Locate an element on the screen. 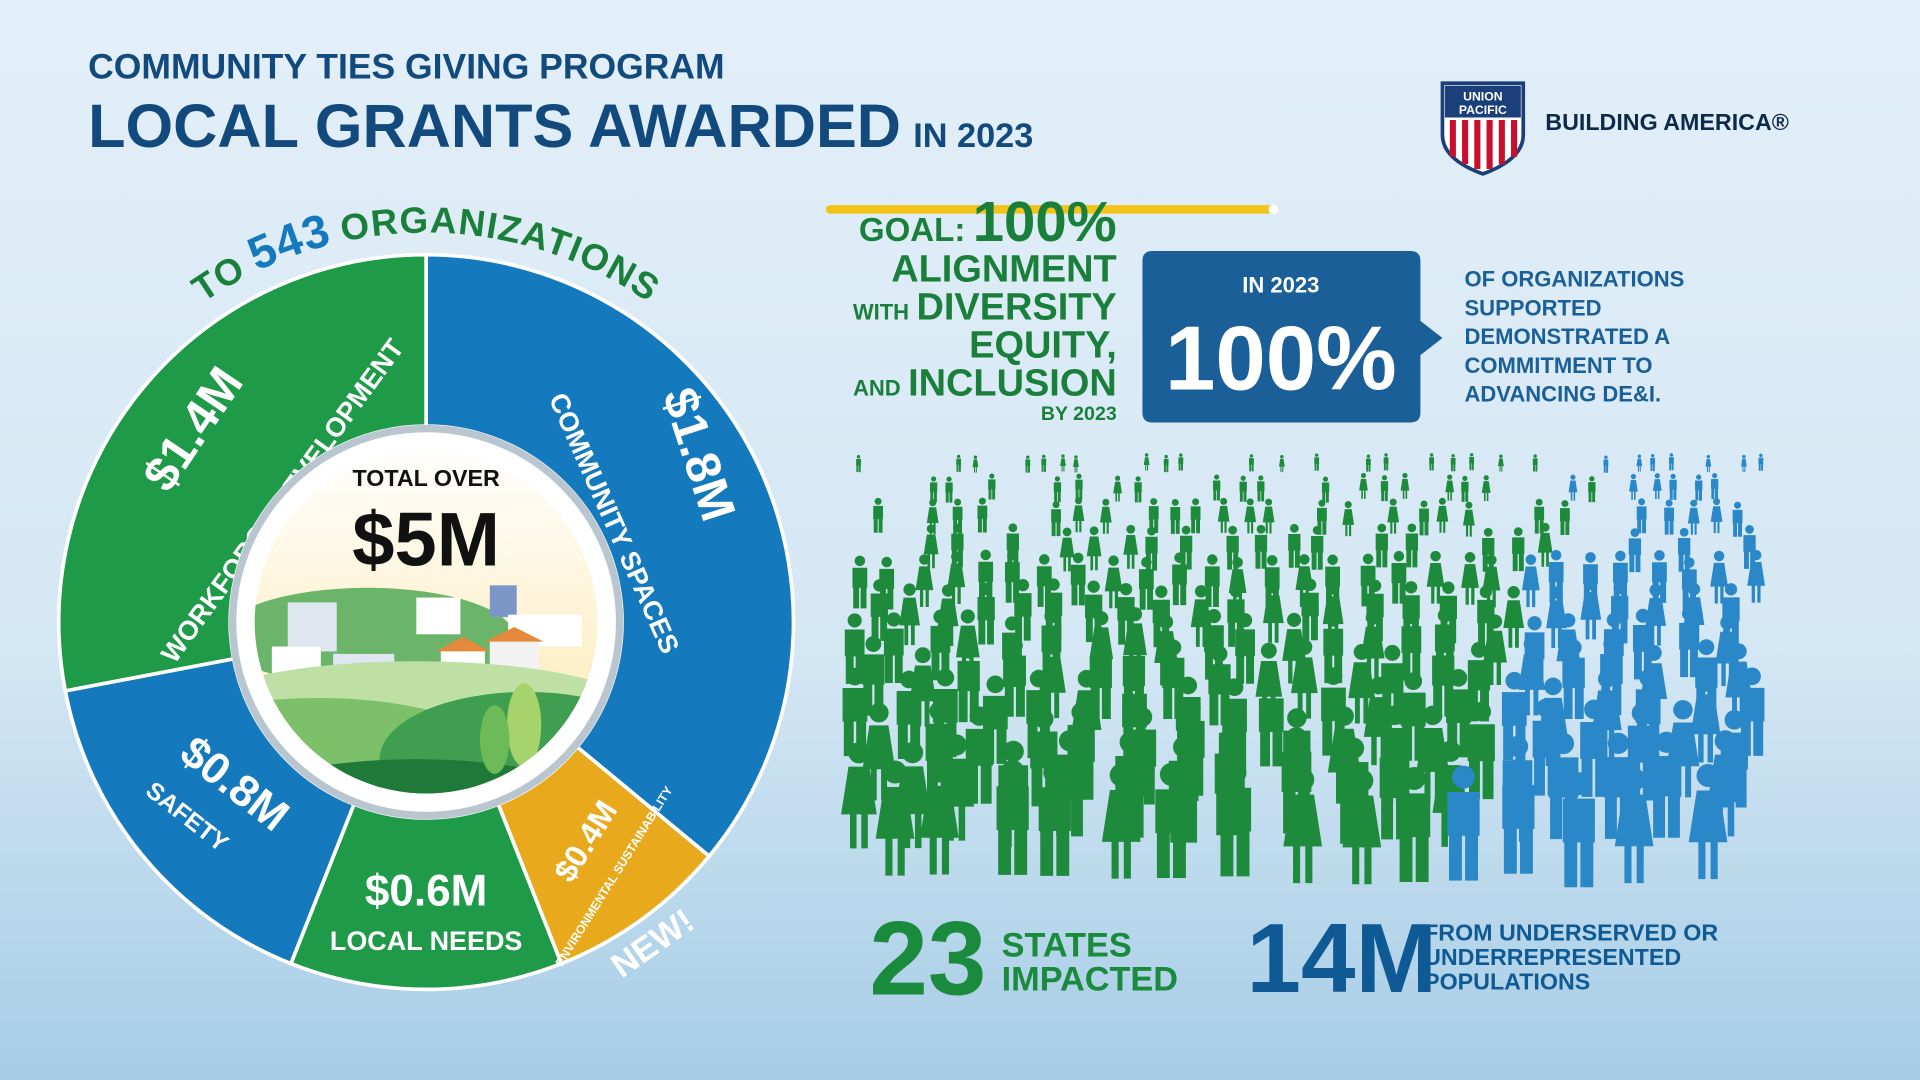 Image resolution: width=1920 pixels, height=1080 pixels. goal-line: BY 2023 is located at coordinates (1079, 414).